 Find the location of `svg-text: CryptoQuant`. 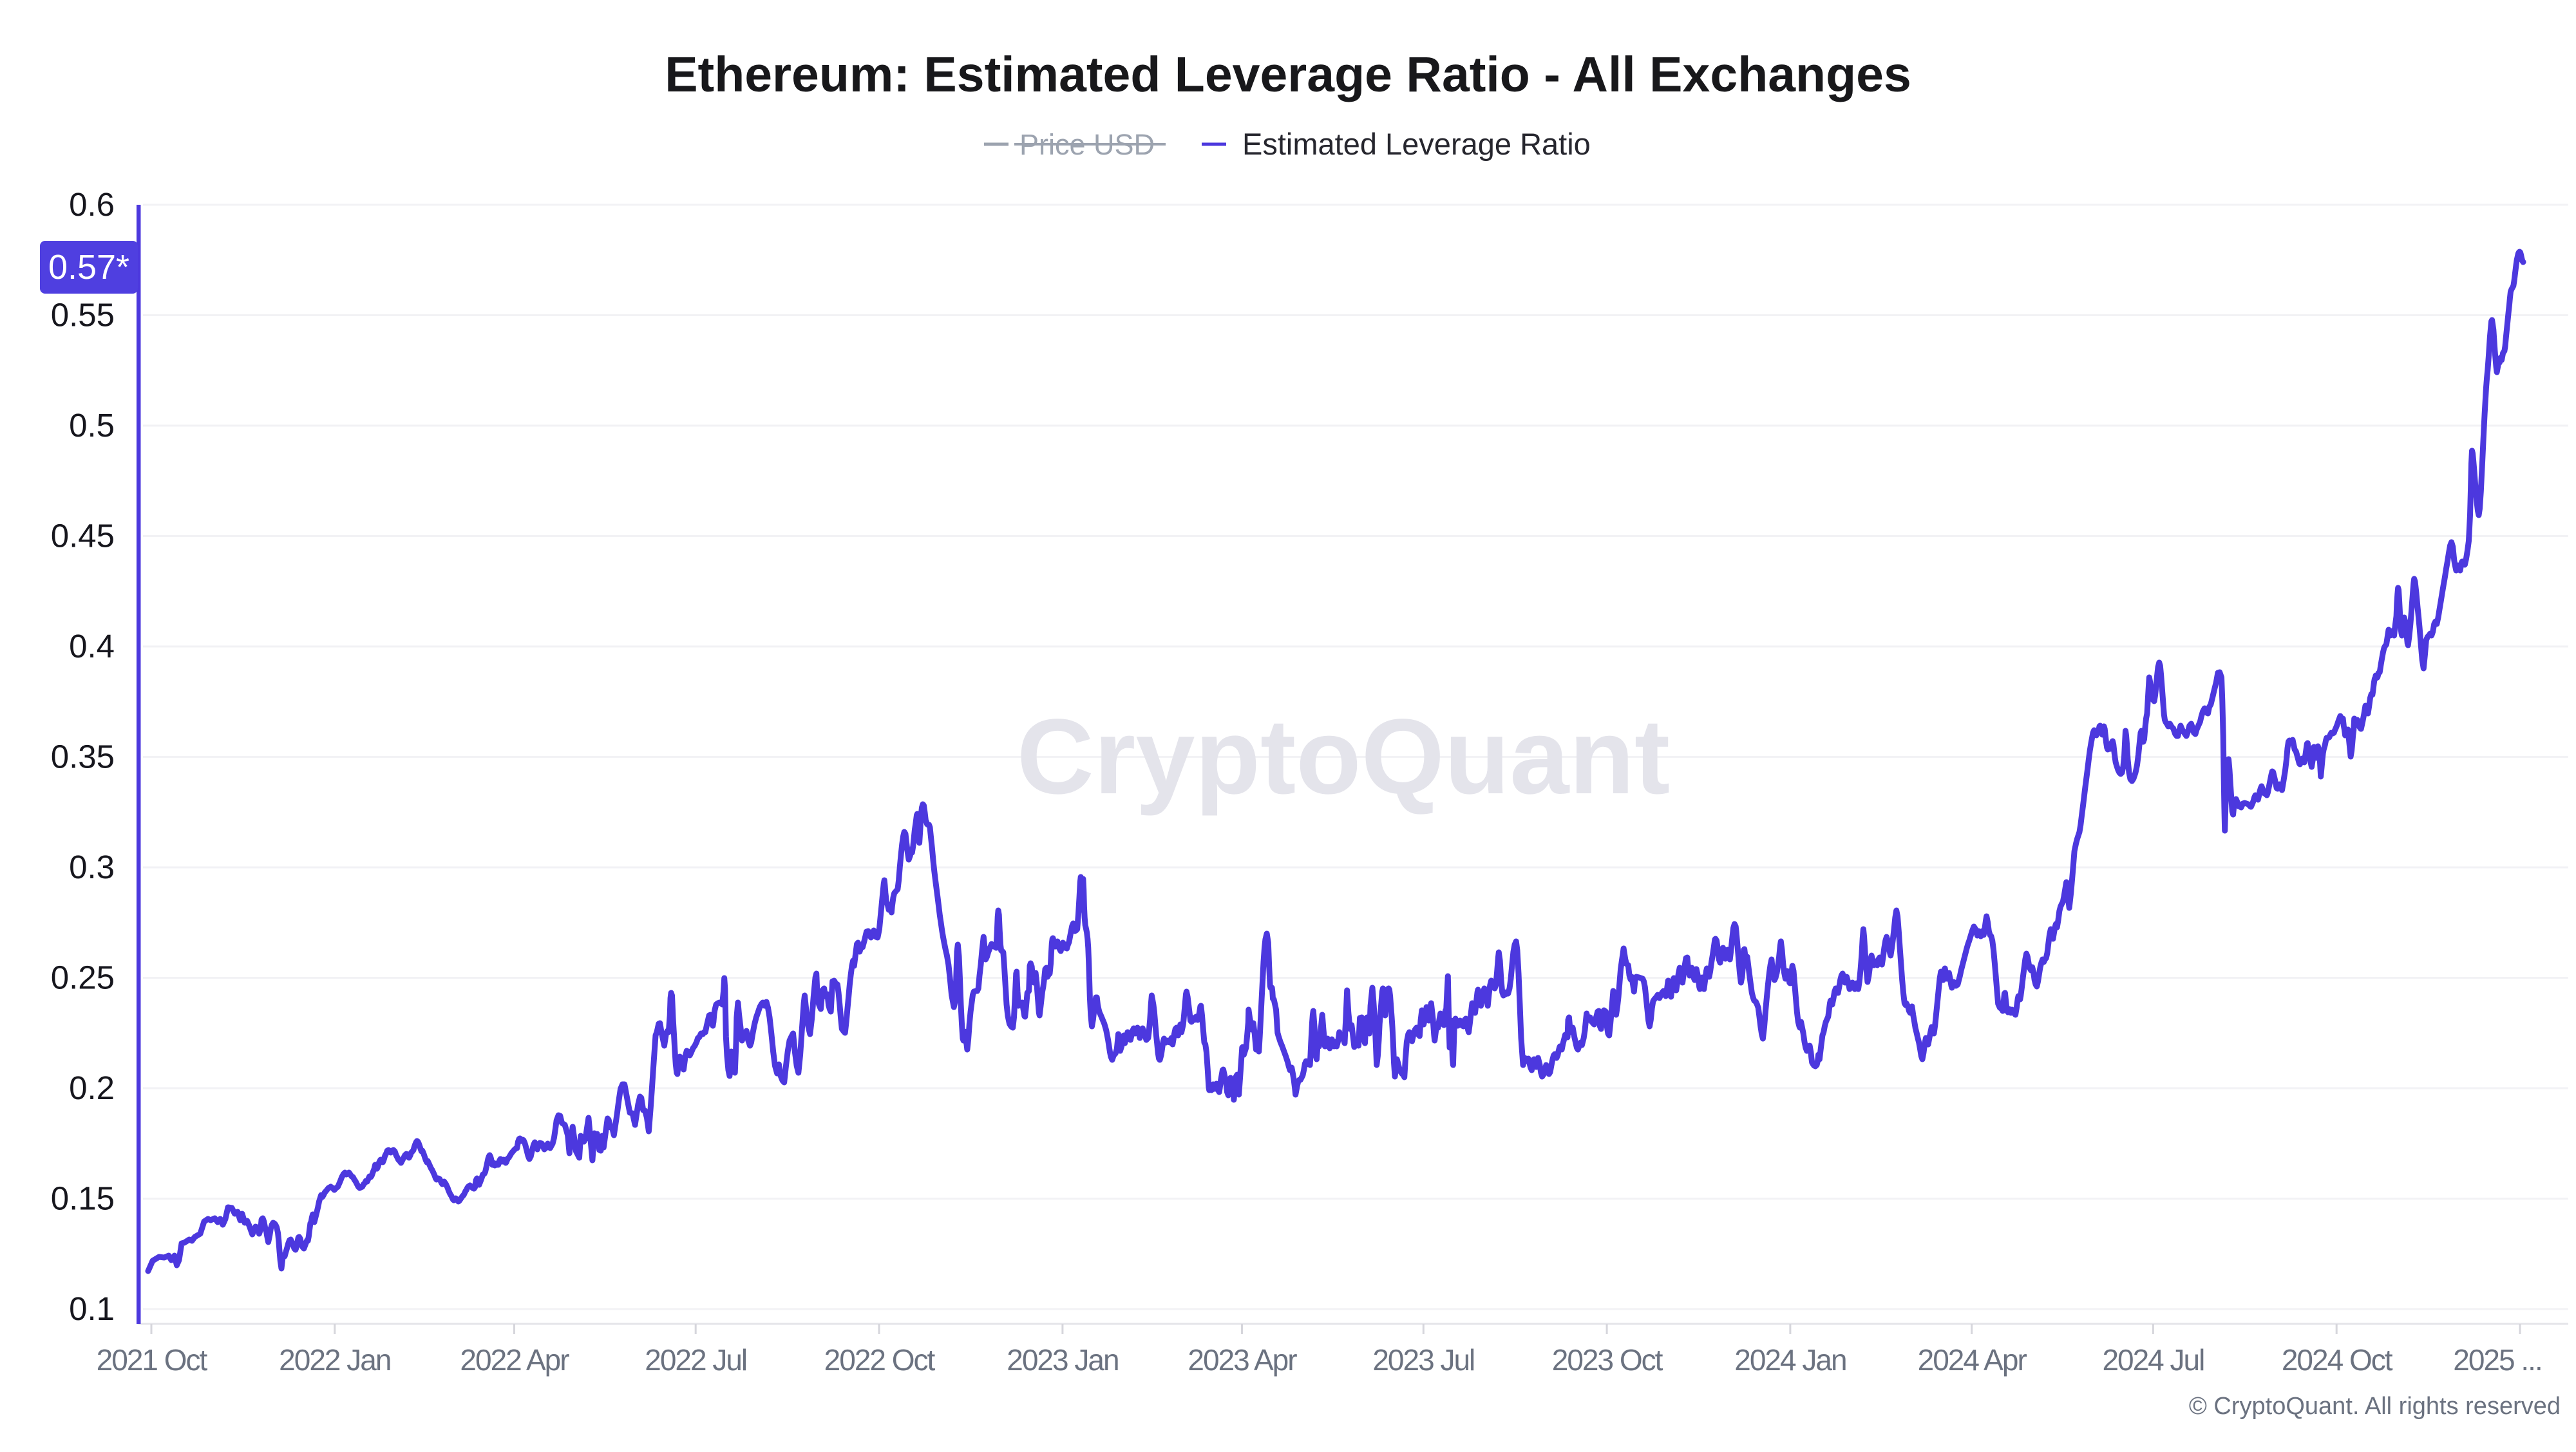

svg-text: CryptoQuant is located at coordinates (1343, 756).